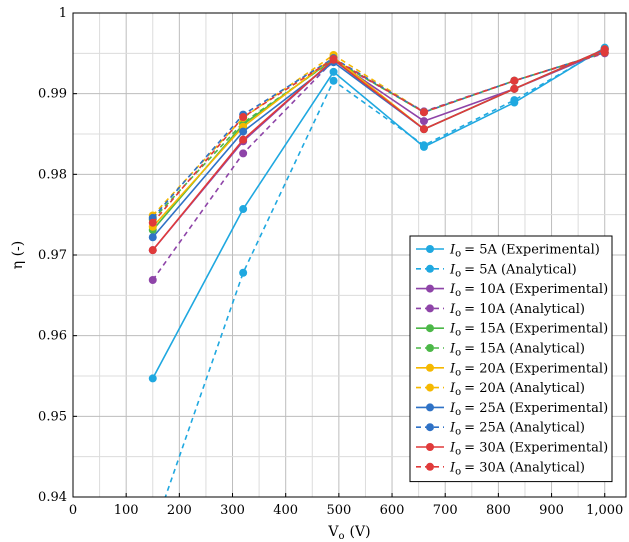 The height and width of the screenshot is (542, 629). I want to click on legend-item: Io = 10A (Experimental), so click(512, 290).